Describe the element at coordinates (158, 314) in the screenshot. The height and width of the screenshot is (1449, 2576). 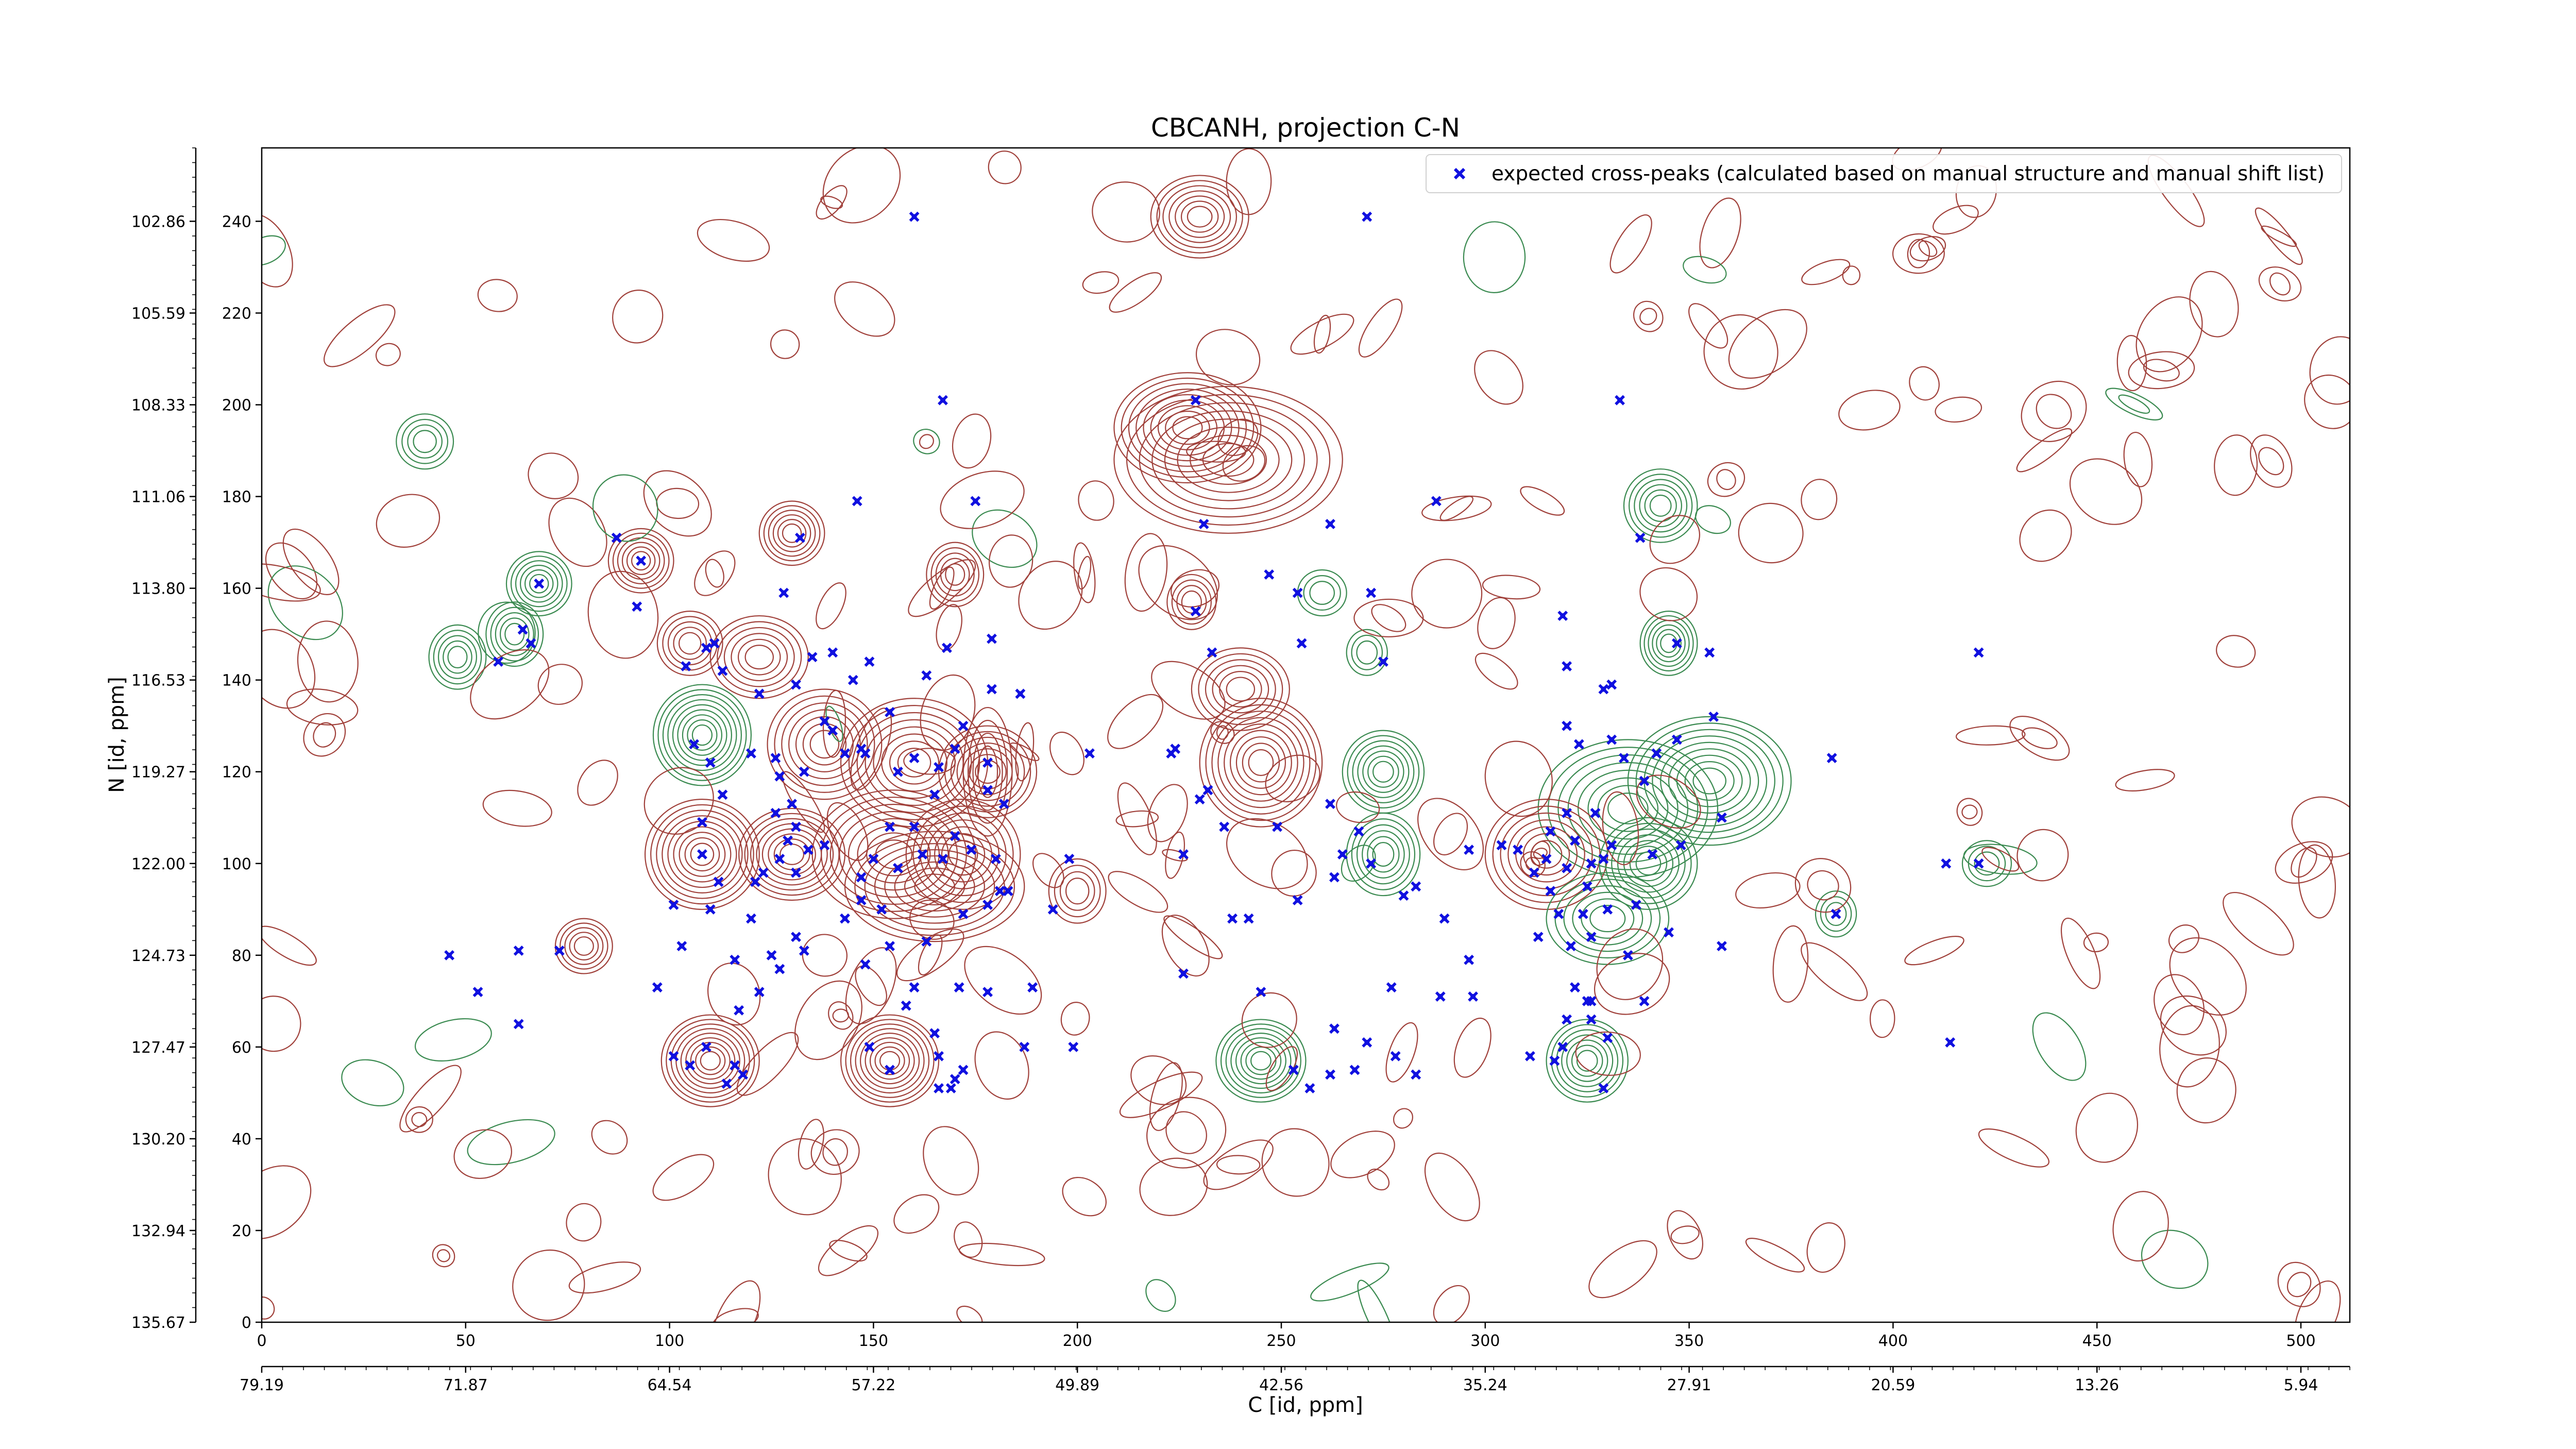
I see `y2-tick-label: 105.59` at that location.